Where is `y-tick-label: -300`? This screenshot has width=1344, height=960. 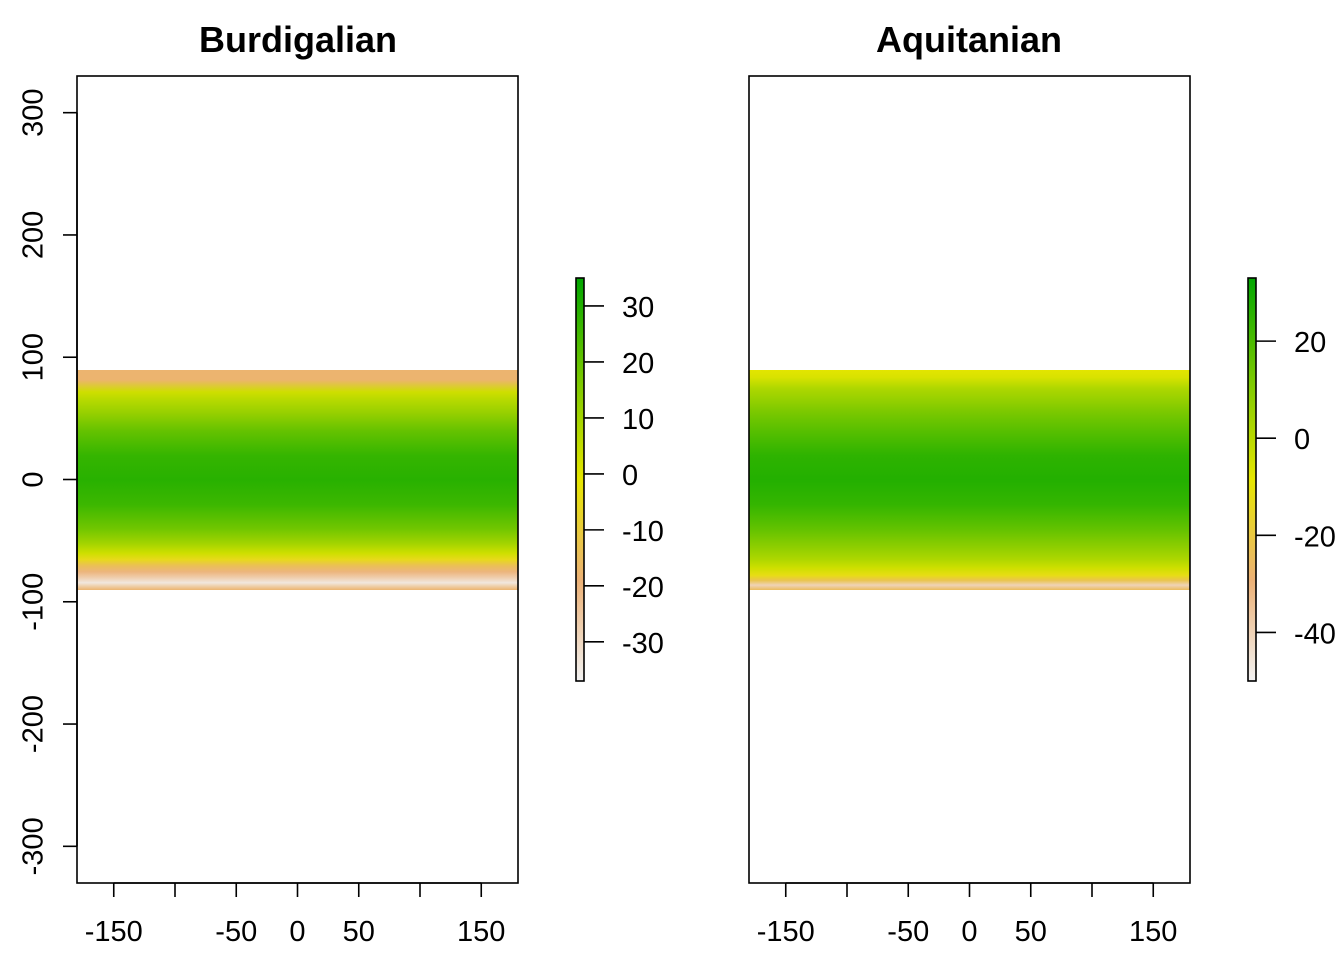 y-tick-label: -300 is located at coordinates (34, 846).